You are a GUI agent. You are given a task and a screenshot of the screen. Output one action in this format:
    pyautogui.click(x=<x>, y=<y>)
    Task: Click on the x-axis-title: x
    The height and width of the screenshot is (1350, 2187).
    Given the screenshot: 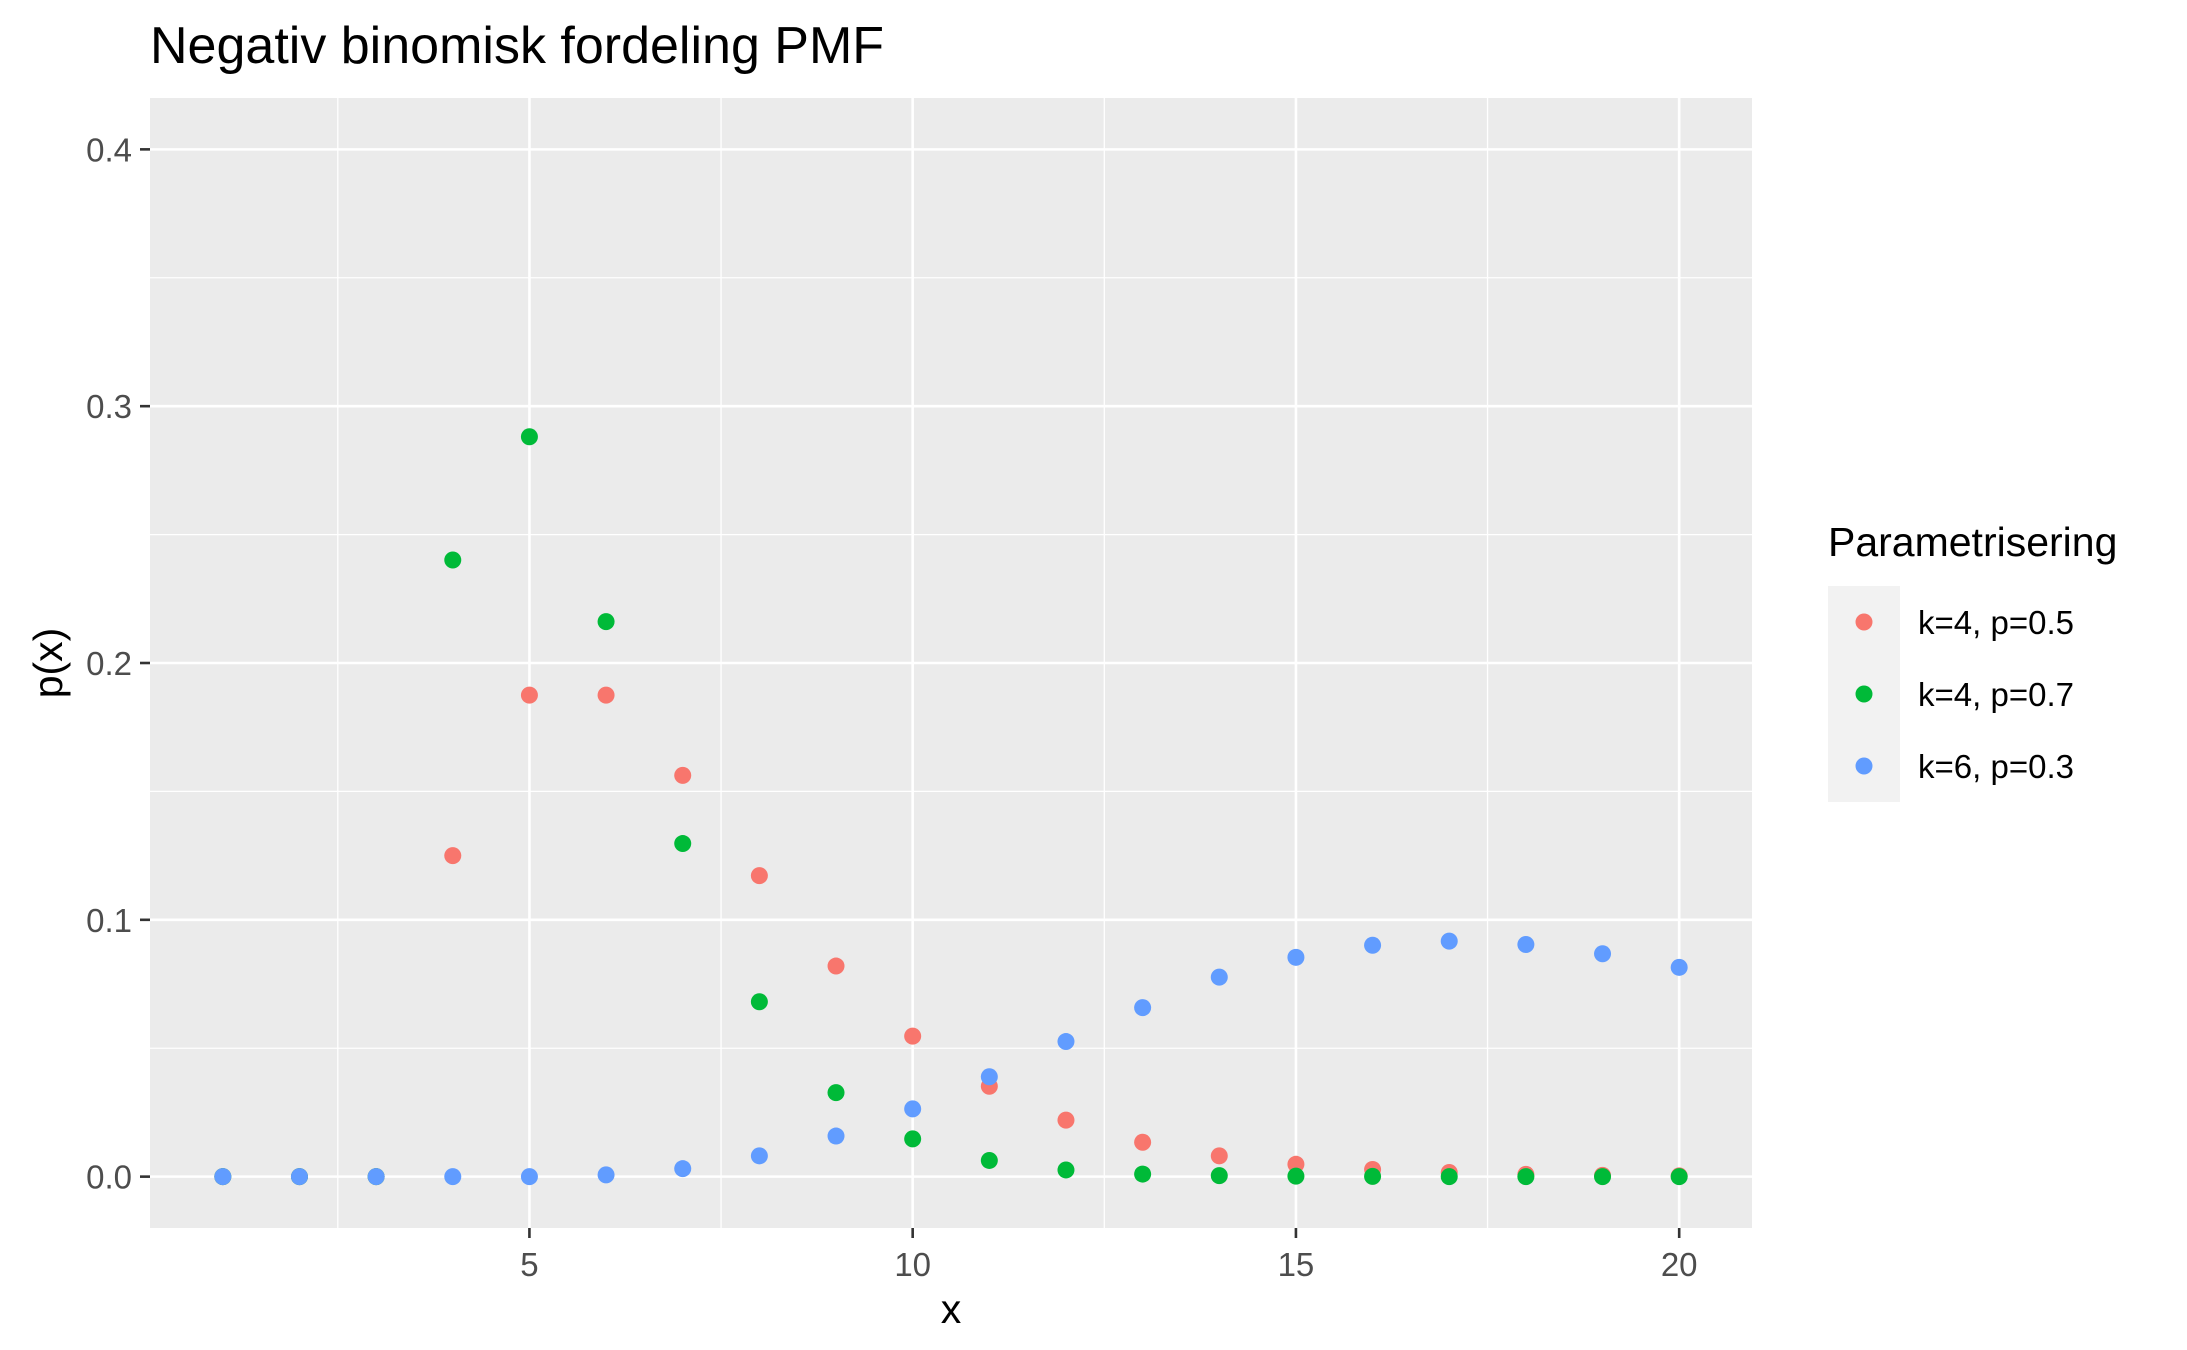 What is the action you would take?
    pyautogui.click(x=951, y=1309)
    